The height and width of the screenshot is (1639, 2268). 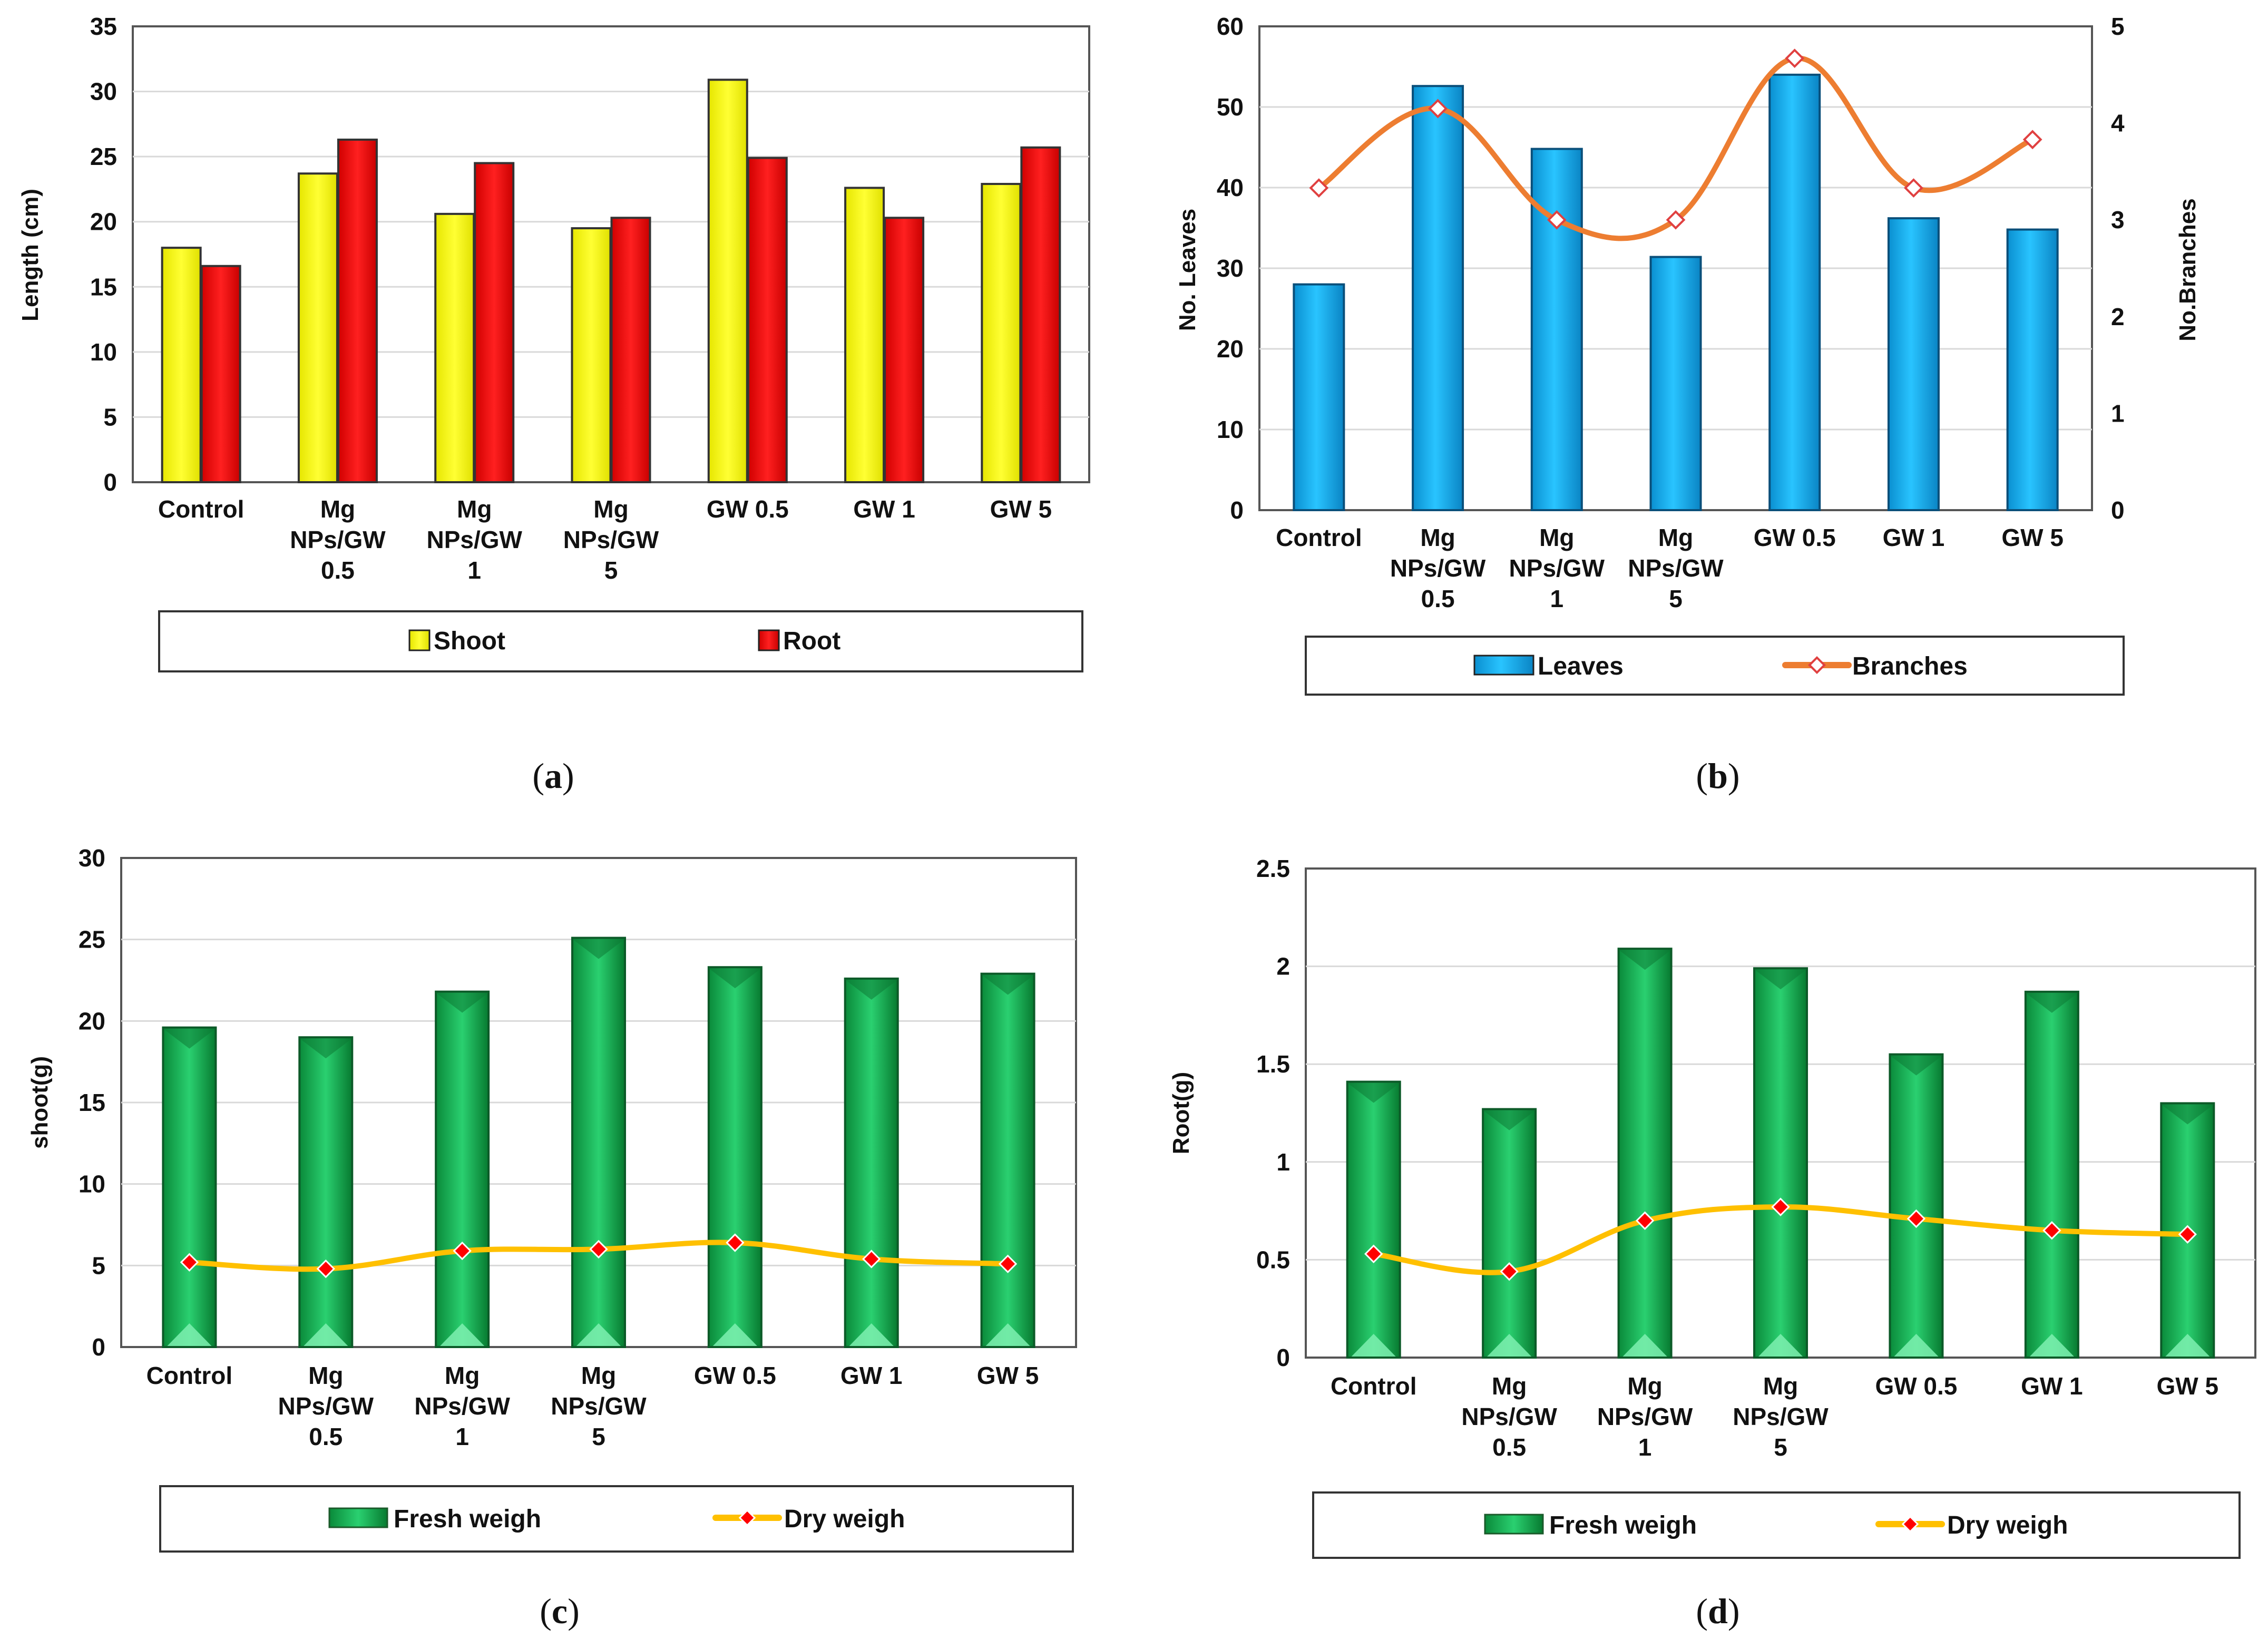 I want to click on legend-a-root-swatch, so click(x=769, y=640).